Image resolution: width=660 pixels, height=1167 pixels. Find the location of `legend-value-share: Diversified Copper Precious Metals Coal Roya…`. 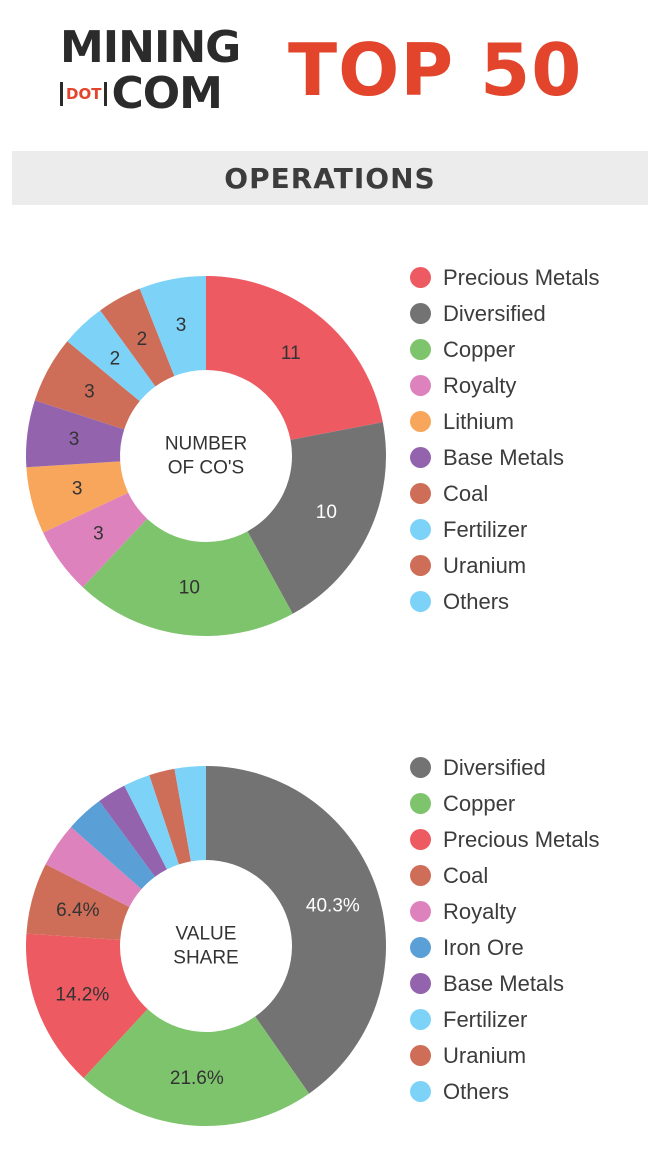

legend-value-share: Diversified Copper Precious Metals Coal Roya… is located at coordinates (506, 933).